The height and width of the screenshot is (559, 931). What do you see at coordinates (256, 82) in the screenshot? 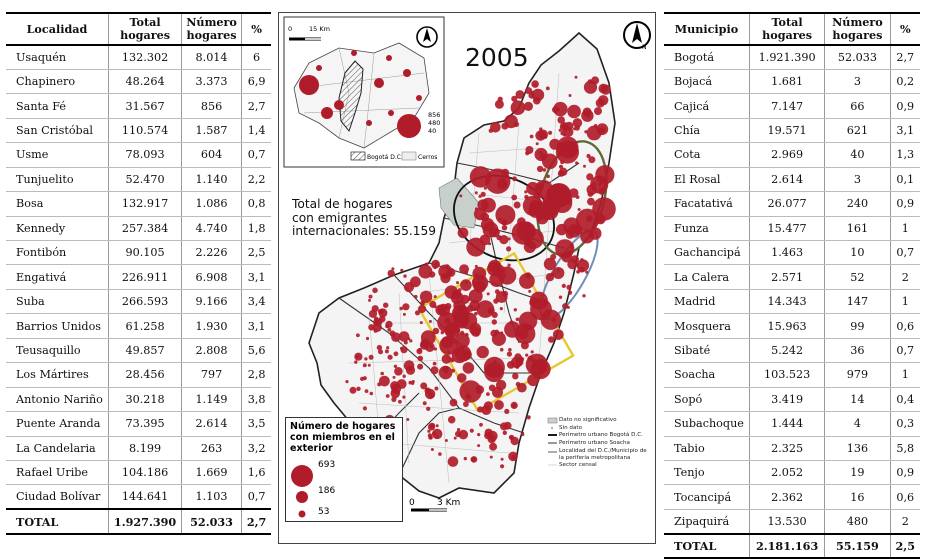
I see `table-cell: 6,9` at bounding box center [256, 82].